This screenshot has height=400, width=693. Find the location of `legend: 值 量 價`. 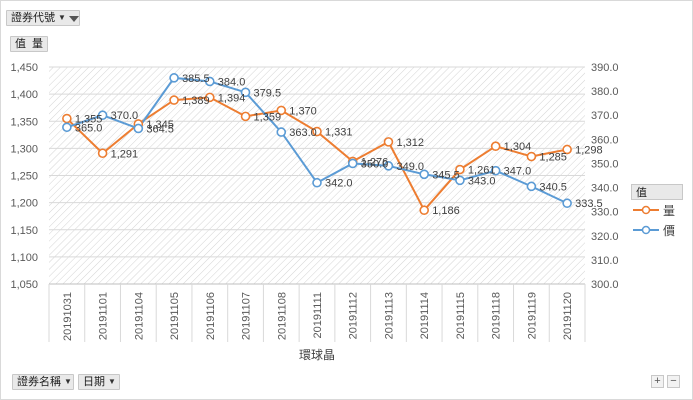

legend: 值 量 價 is located at coordinates (657, 212).